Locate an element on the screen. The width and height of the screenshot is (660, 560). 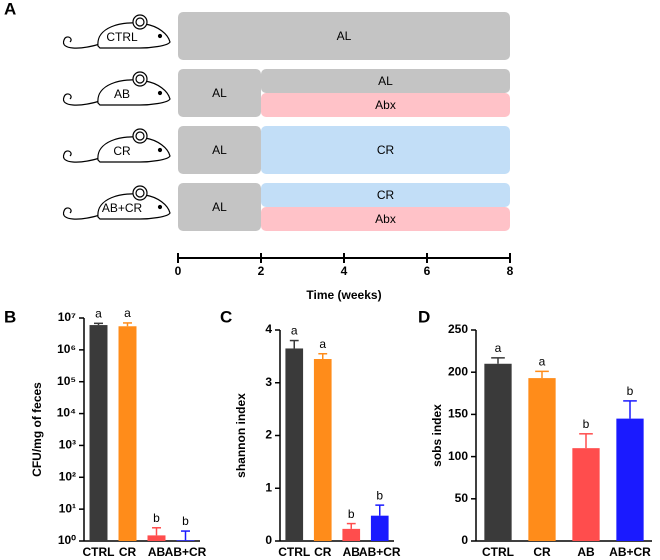
y-axis-label: CFU/mg of feces is located at coordinates (37, 429).